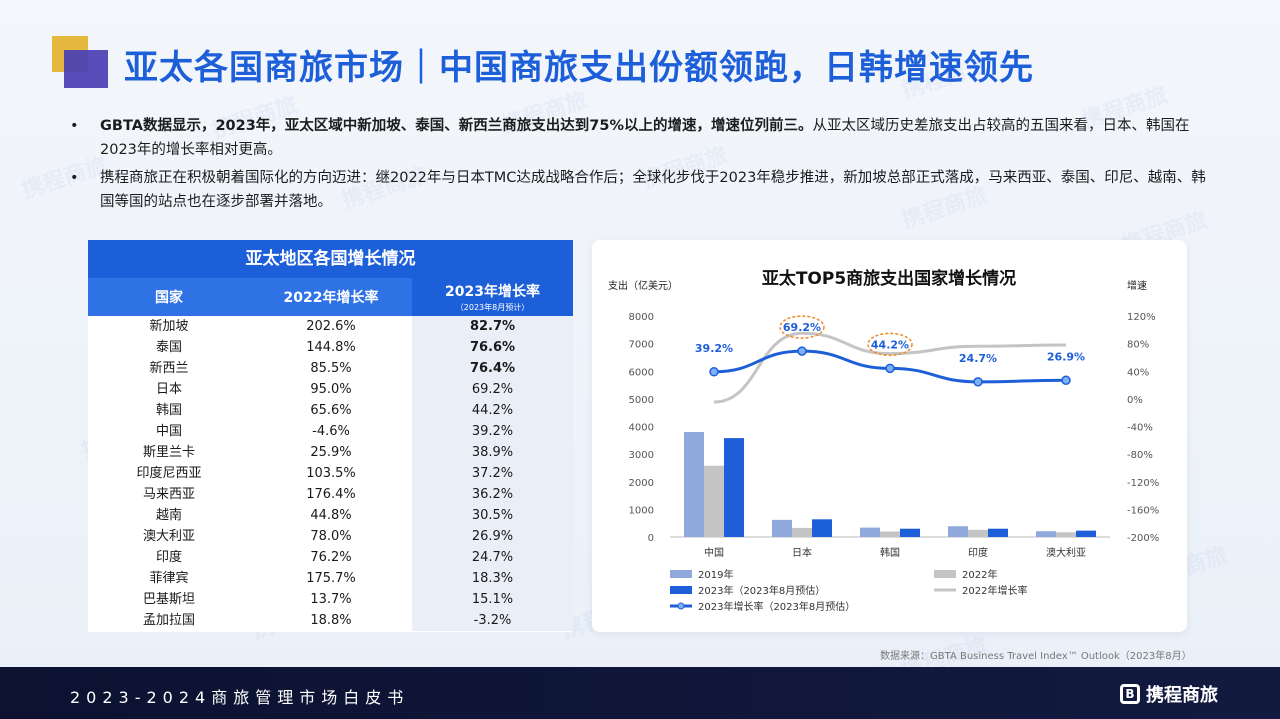  Describe the element at coordinates (492, 473) in the screenshot. I see `table-cell: 37.2%` at that location.